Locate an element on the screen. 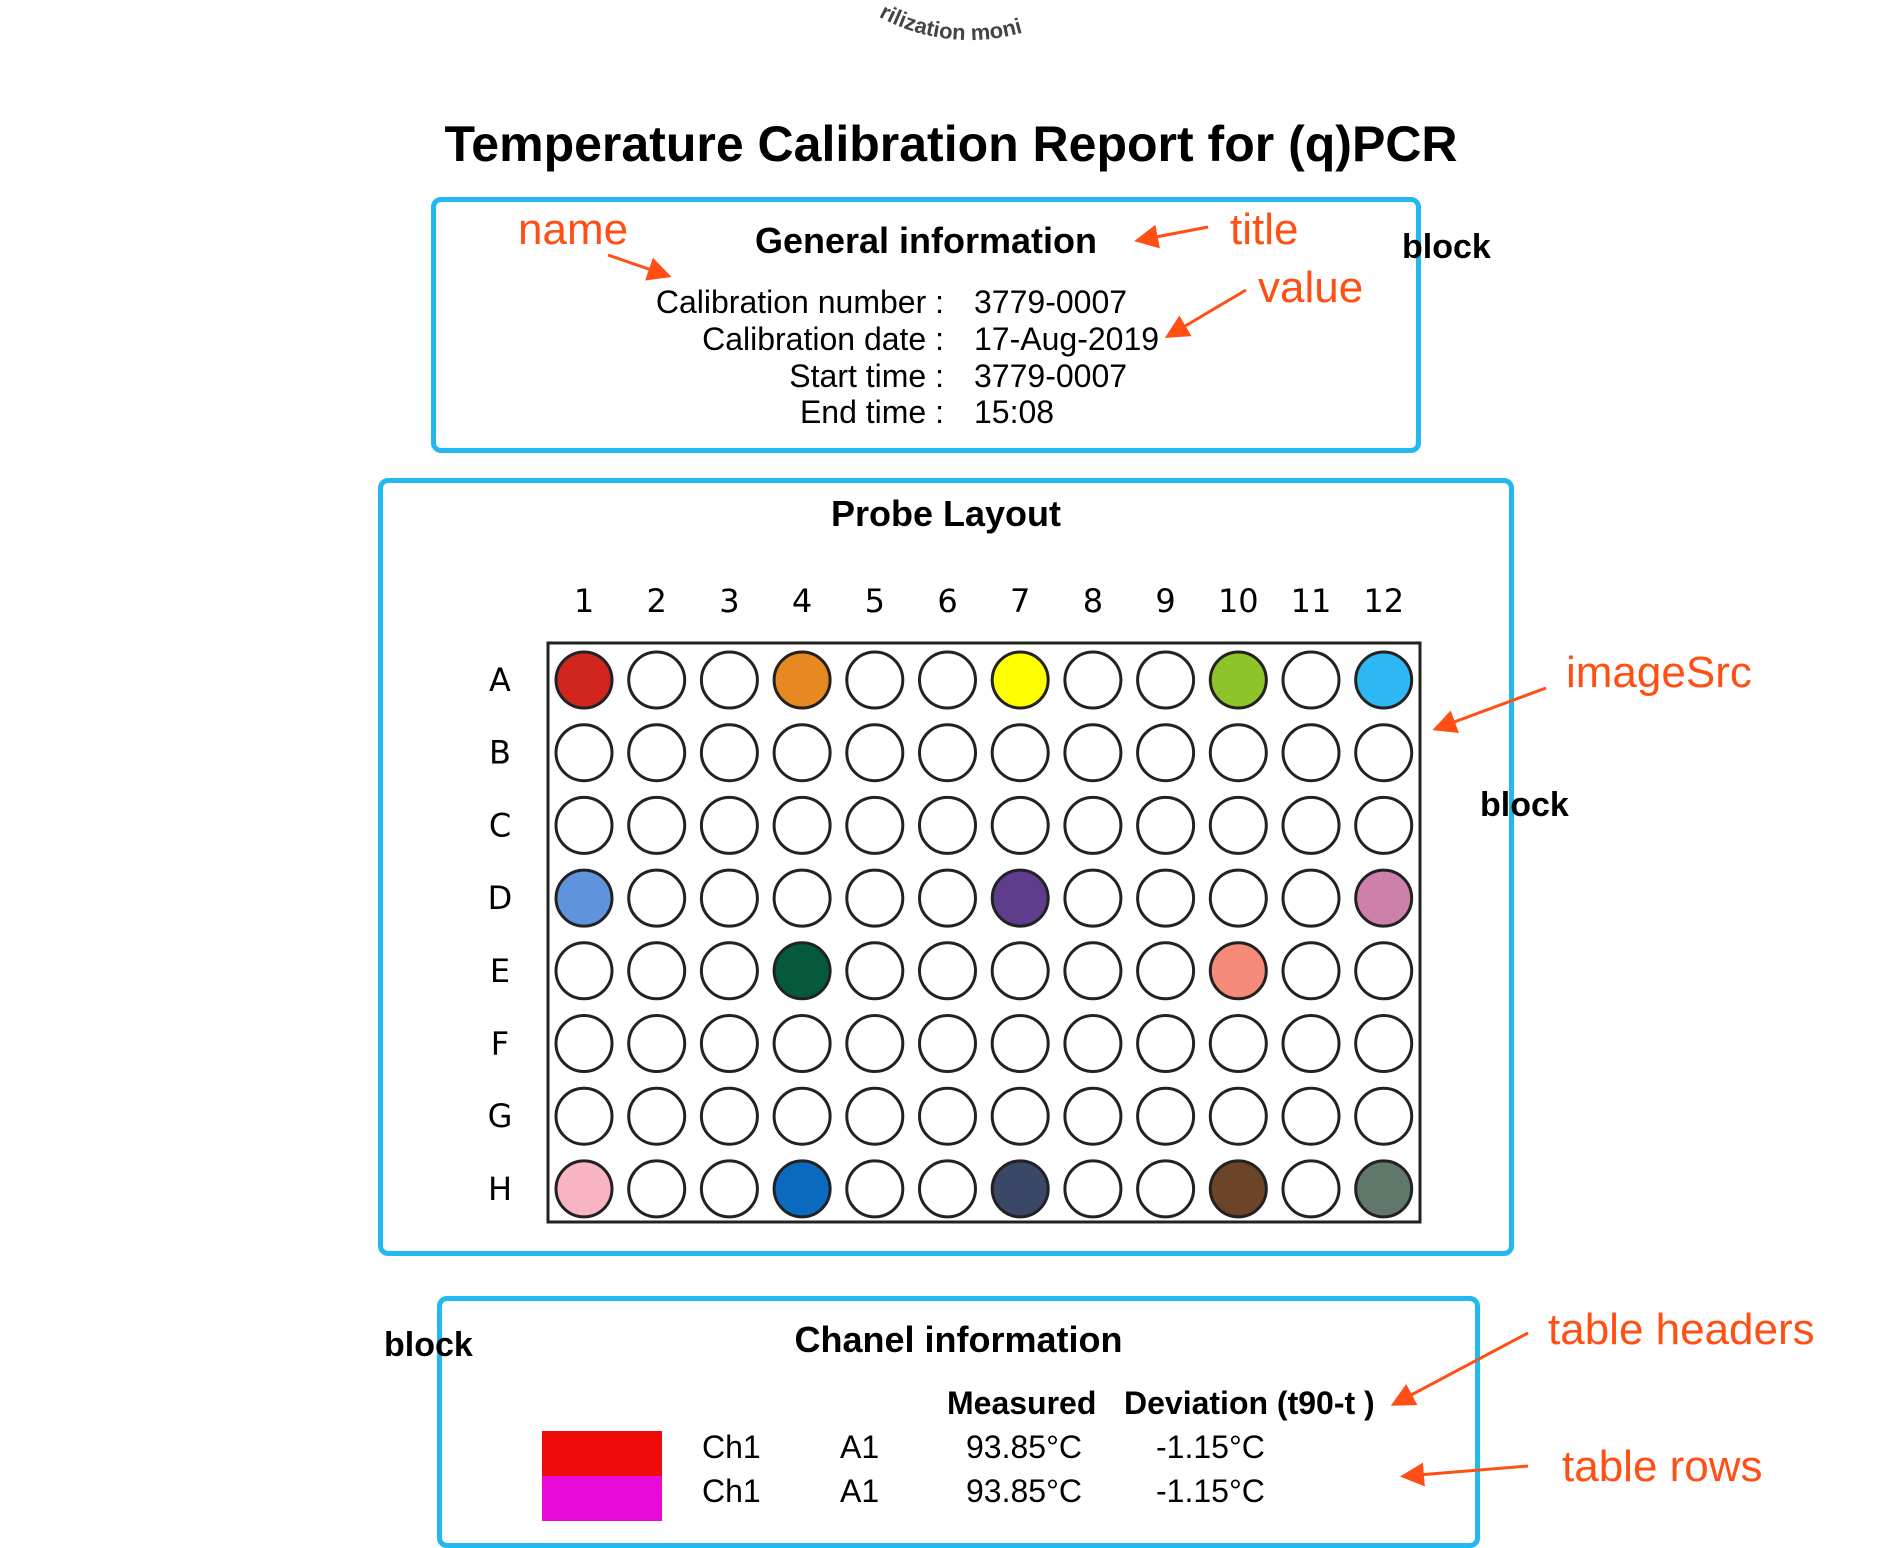 The image size is (1902, 1548). well-B11 is located at coordinates (1311, 753).